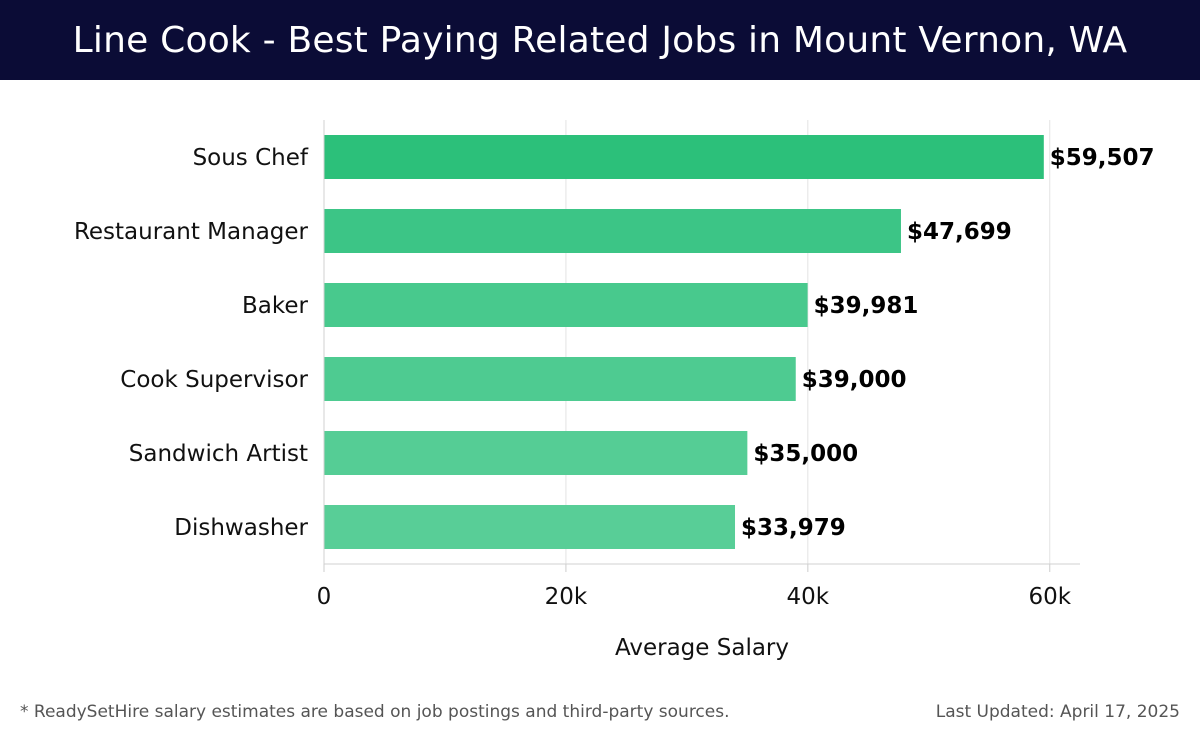 The height and width of the screenshot is (740, 1200). I want to click on category-label: Sandwich Artist, so click(218, 454).